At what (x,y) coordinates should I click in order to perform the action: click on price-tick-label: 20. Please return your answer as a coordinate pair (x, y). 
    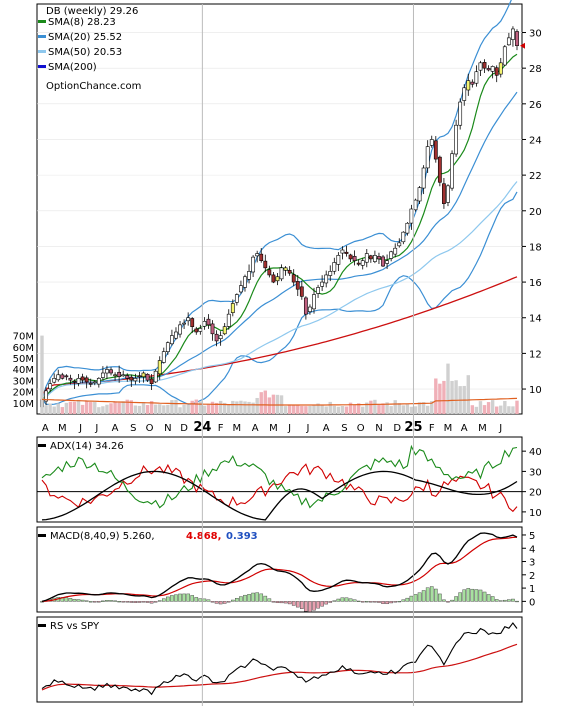
    Looking at the image, I should click on (535, 212).